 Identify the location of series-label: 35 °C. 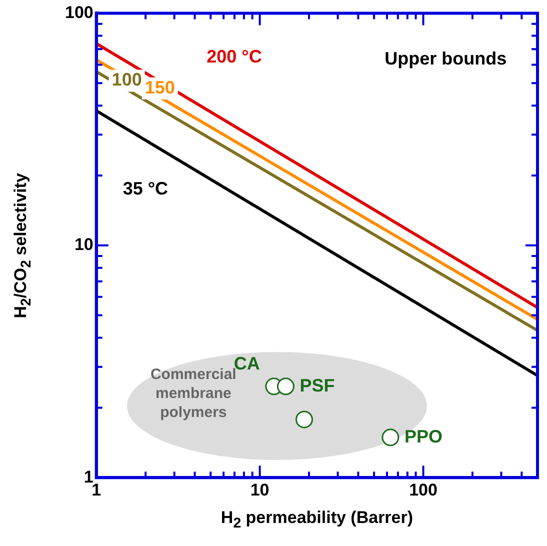
(145, 188).